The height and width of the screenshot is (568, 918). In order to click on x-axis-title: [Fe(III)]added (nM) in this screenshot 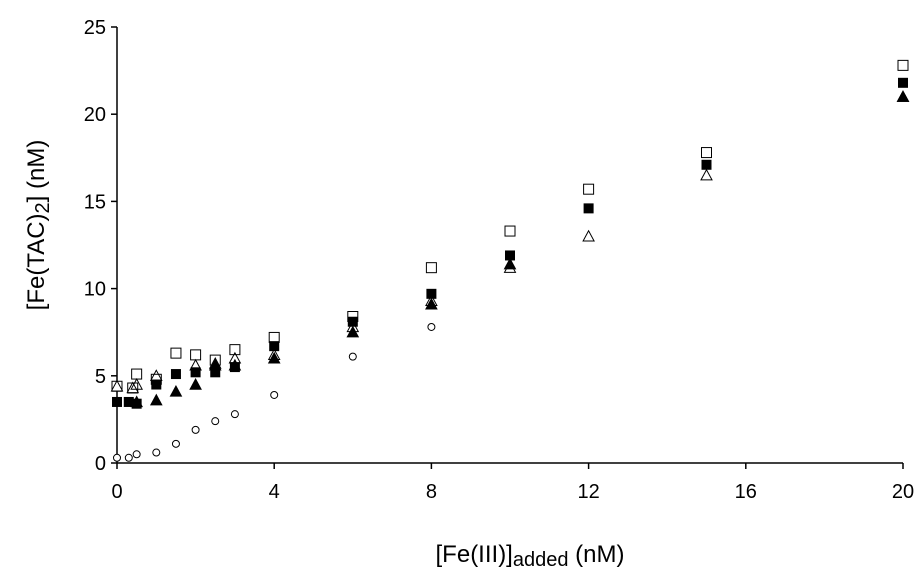, I will do `click(530, 554)`.